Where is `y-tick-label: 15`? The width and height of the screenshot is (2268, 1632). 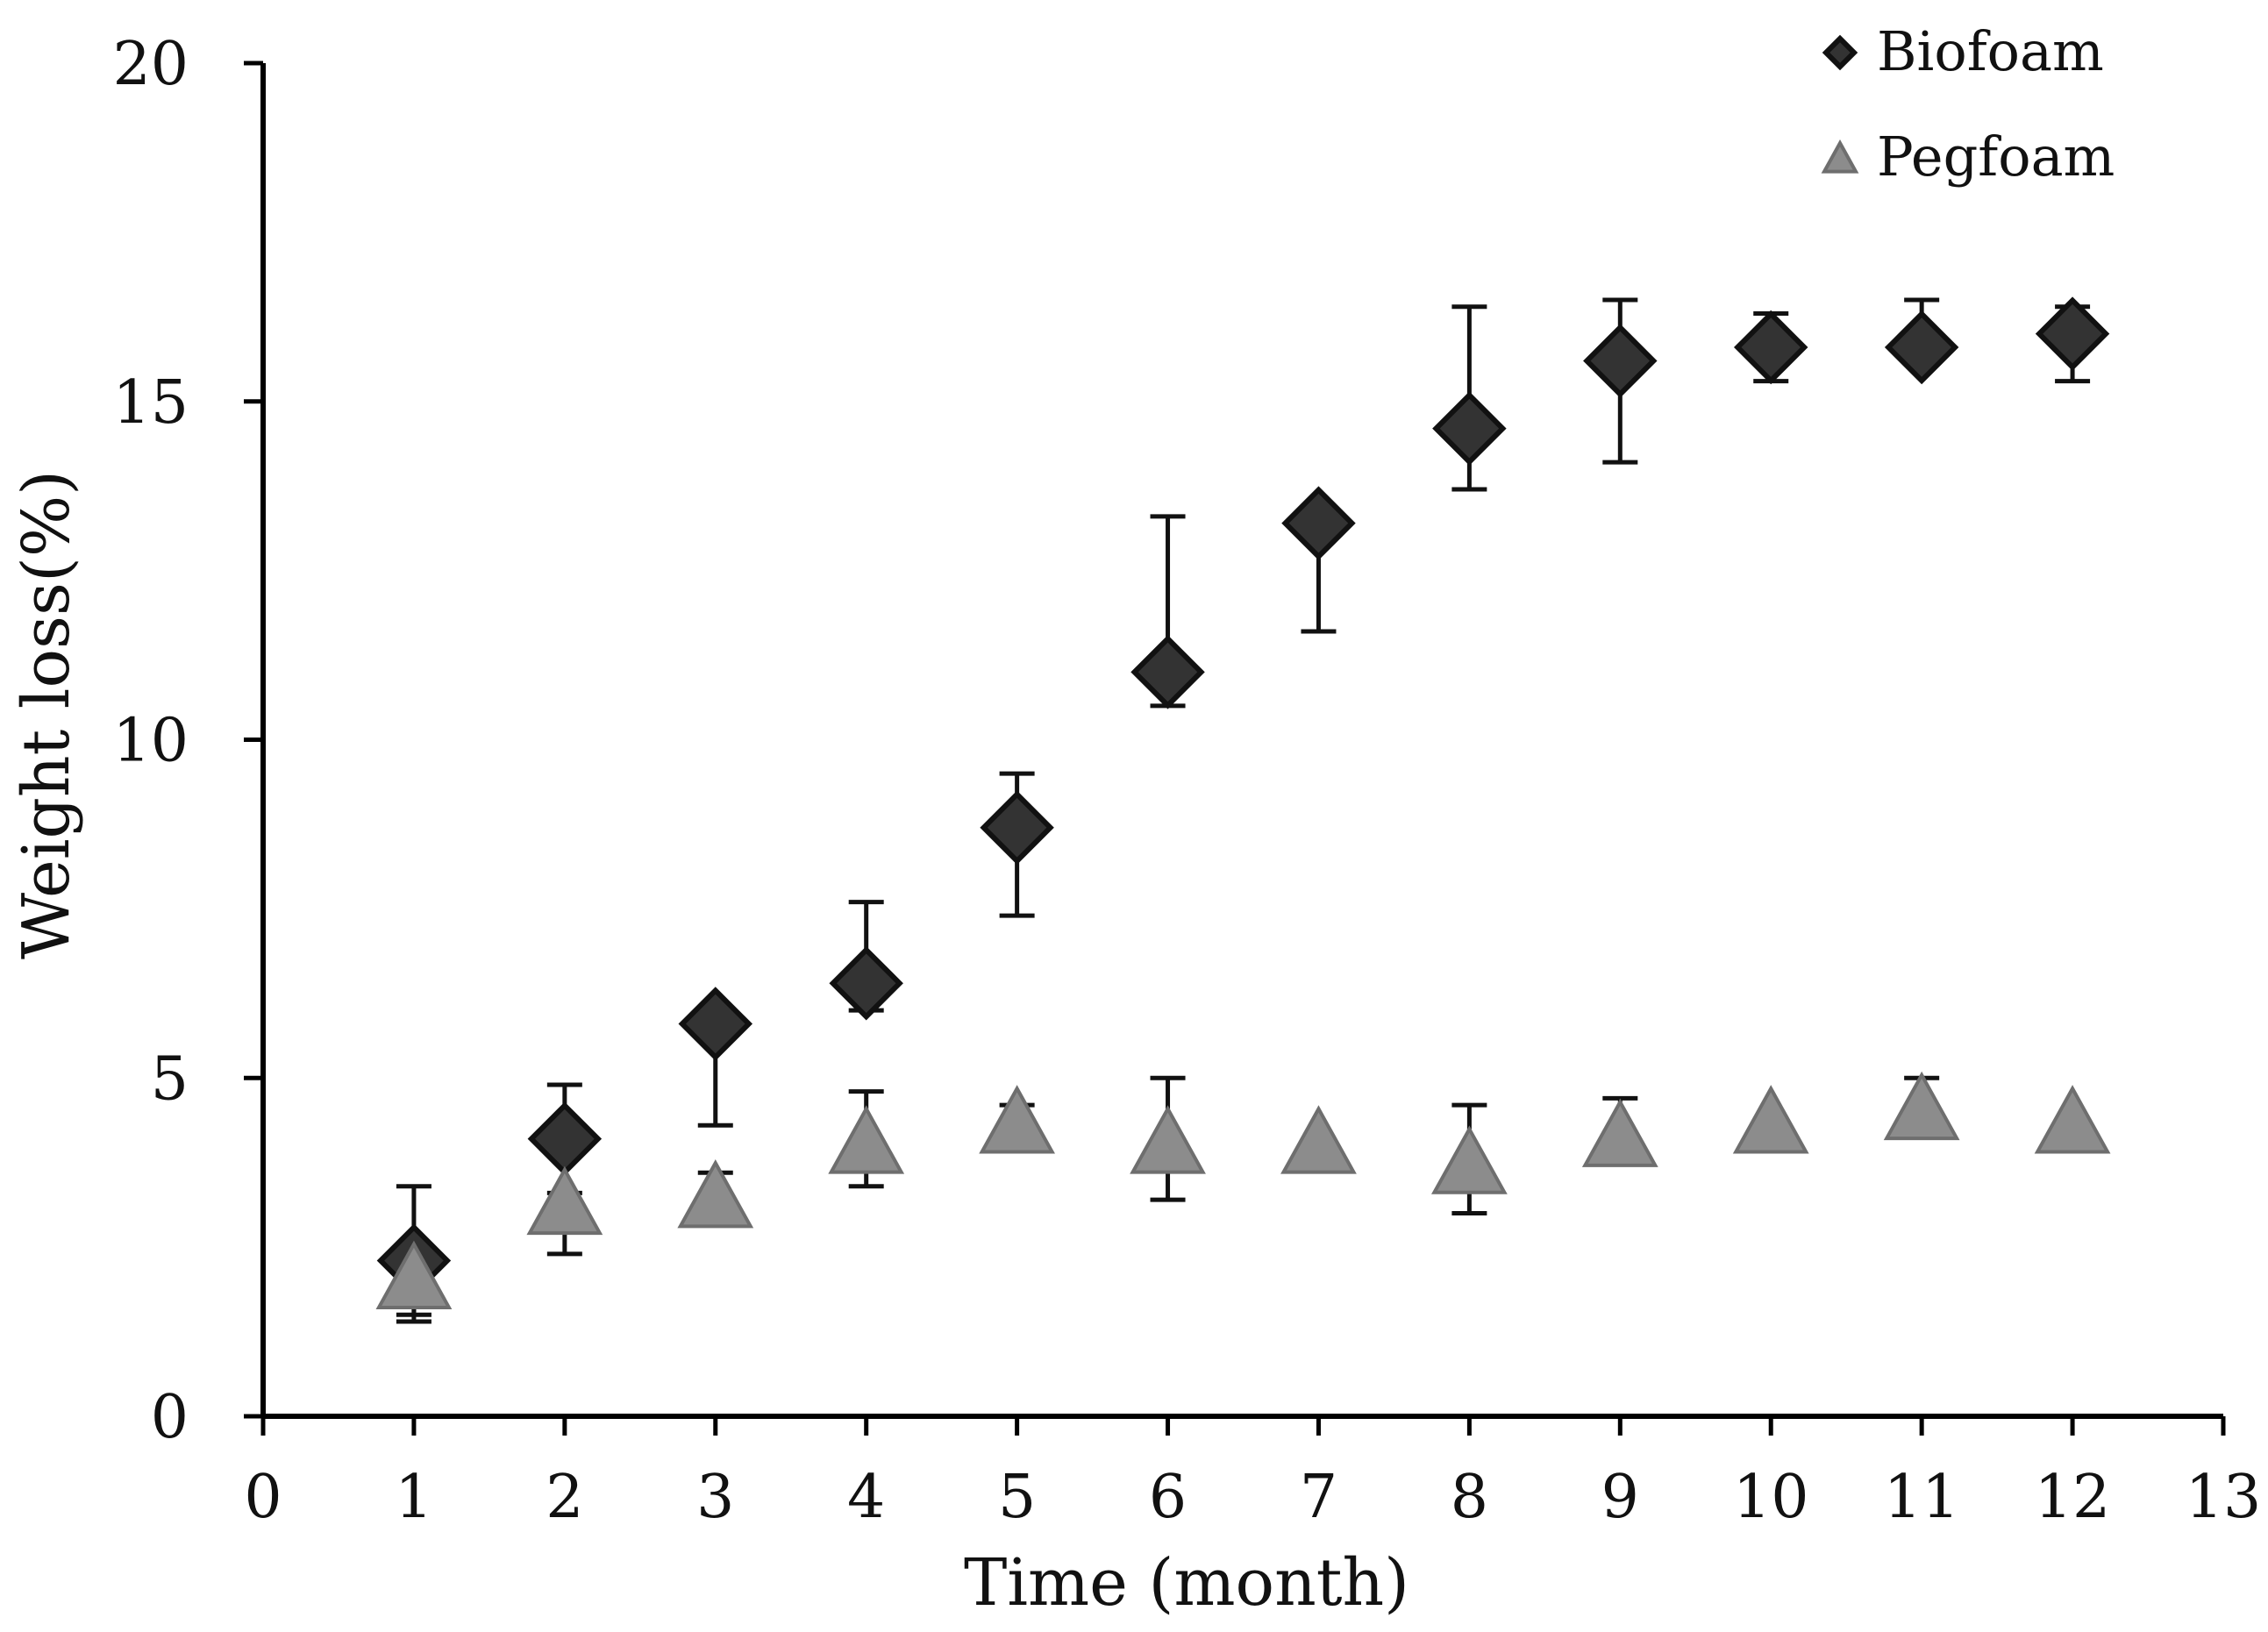 y-tick-label: 15 is located at coordinates (150, 403).